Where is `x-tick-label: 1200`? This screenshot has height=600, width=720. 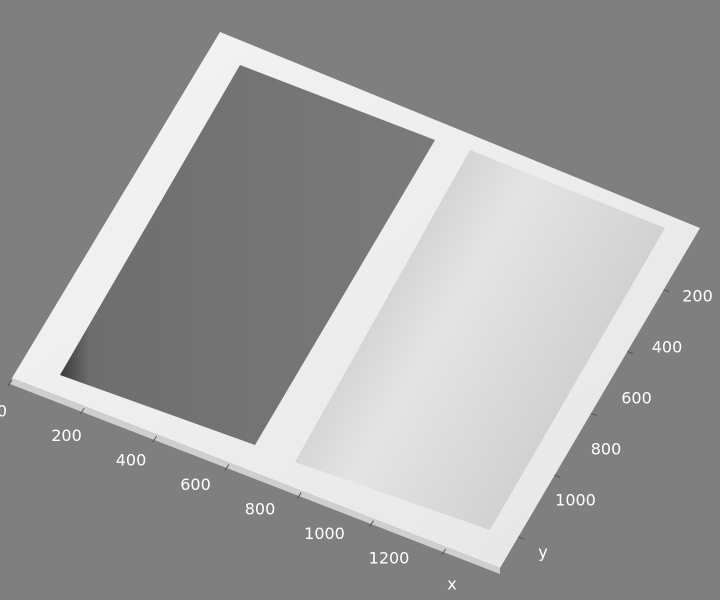
x-tick-label: 1200 is located at coordinates (389, 558).